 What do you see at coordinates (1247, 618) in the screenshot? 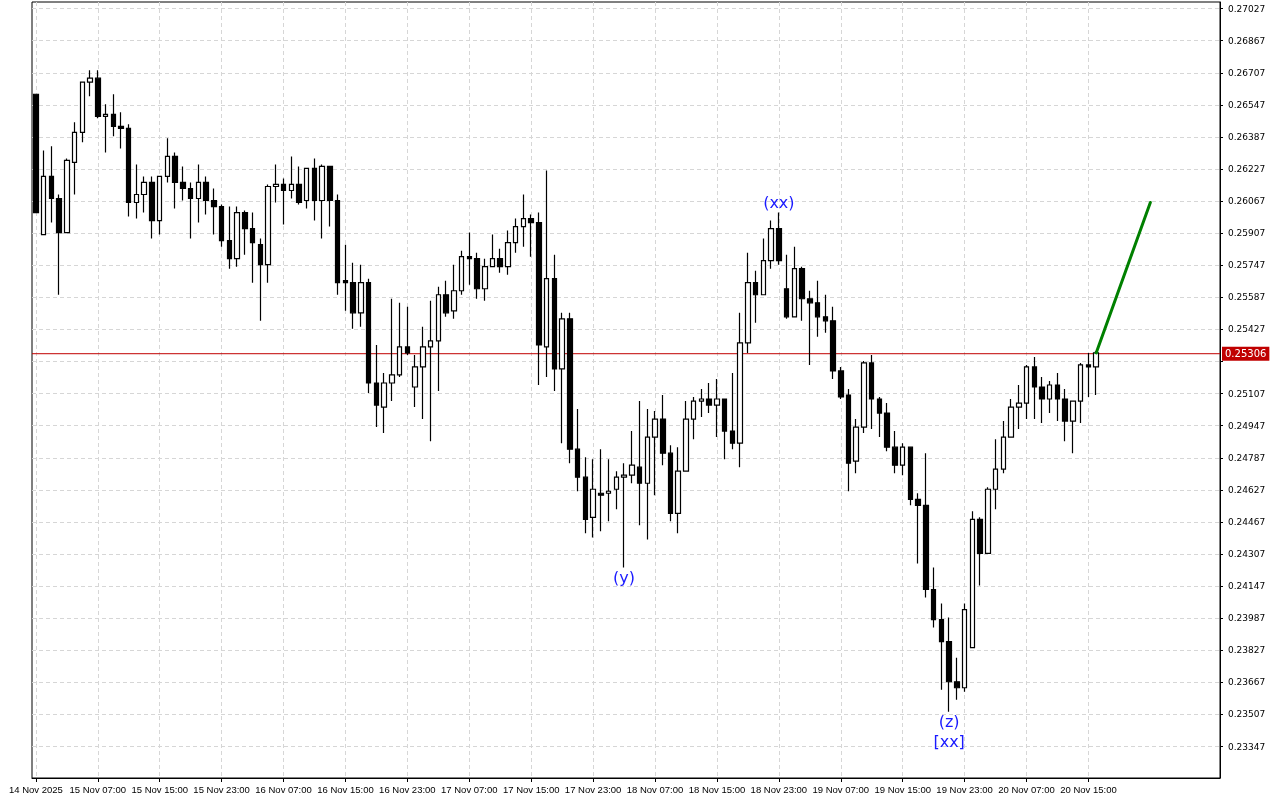
I see `y-tick-label: 0.23987` at bounding box center [1247, 618].